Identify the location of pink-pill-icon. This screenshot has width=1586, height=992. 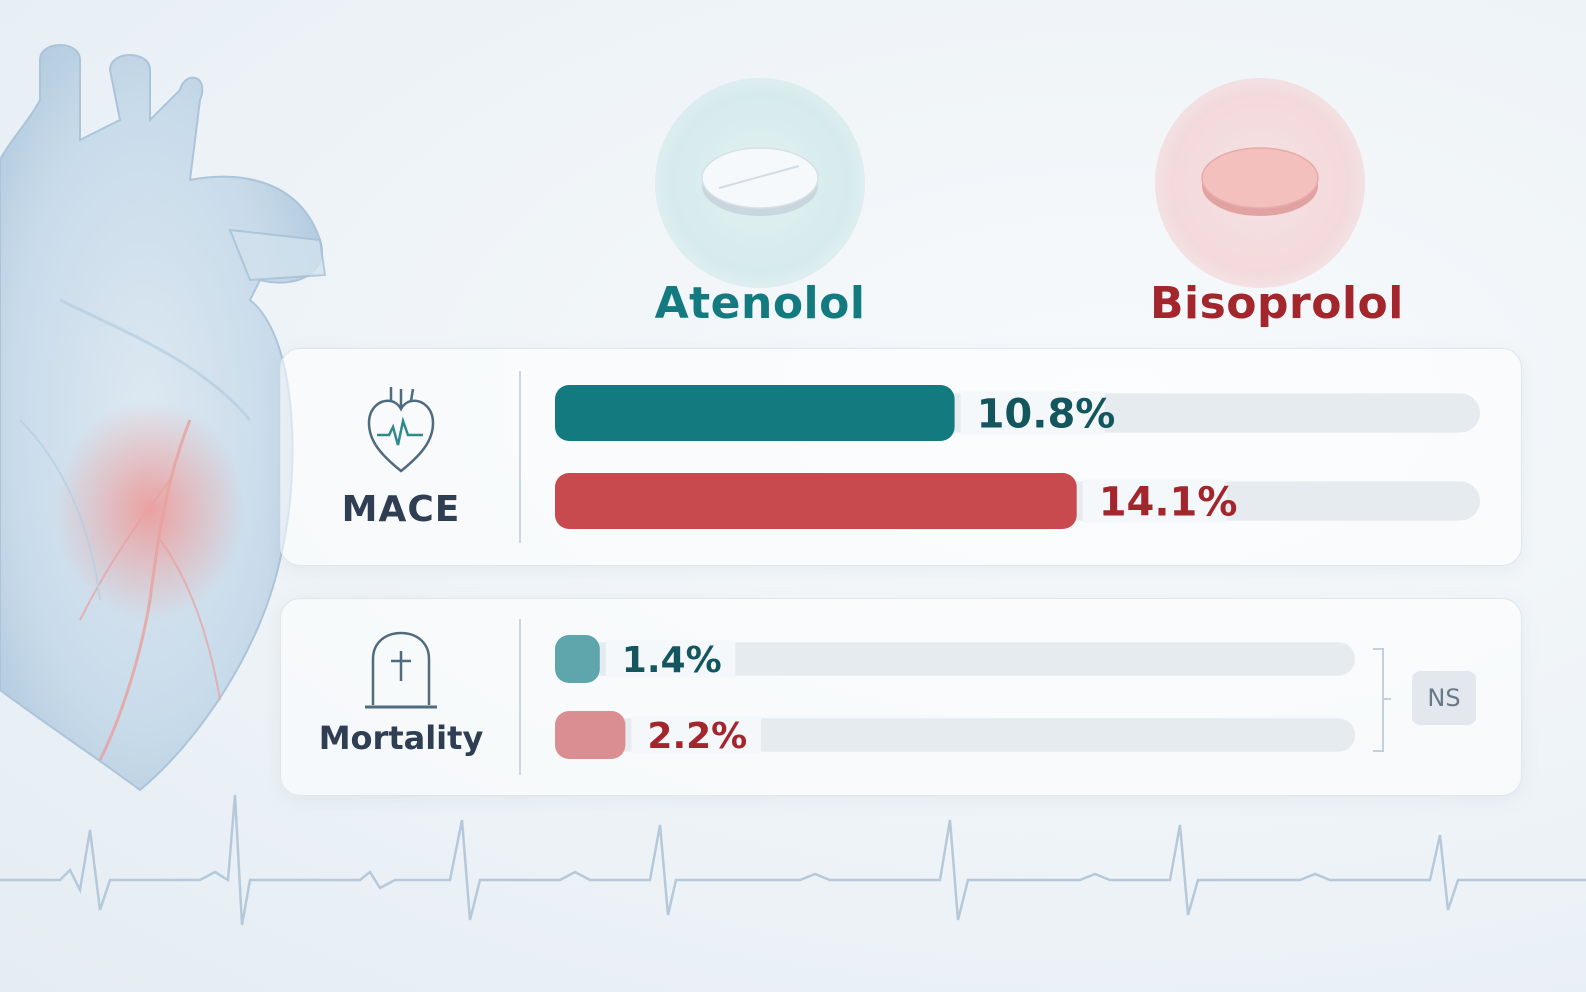
(1260, 181).